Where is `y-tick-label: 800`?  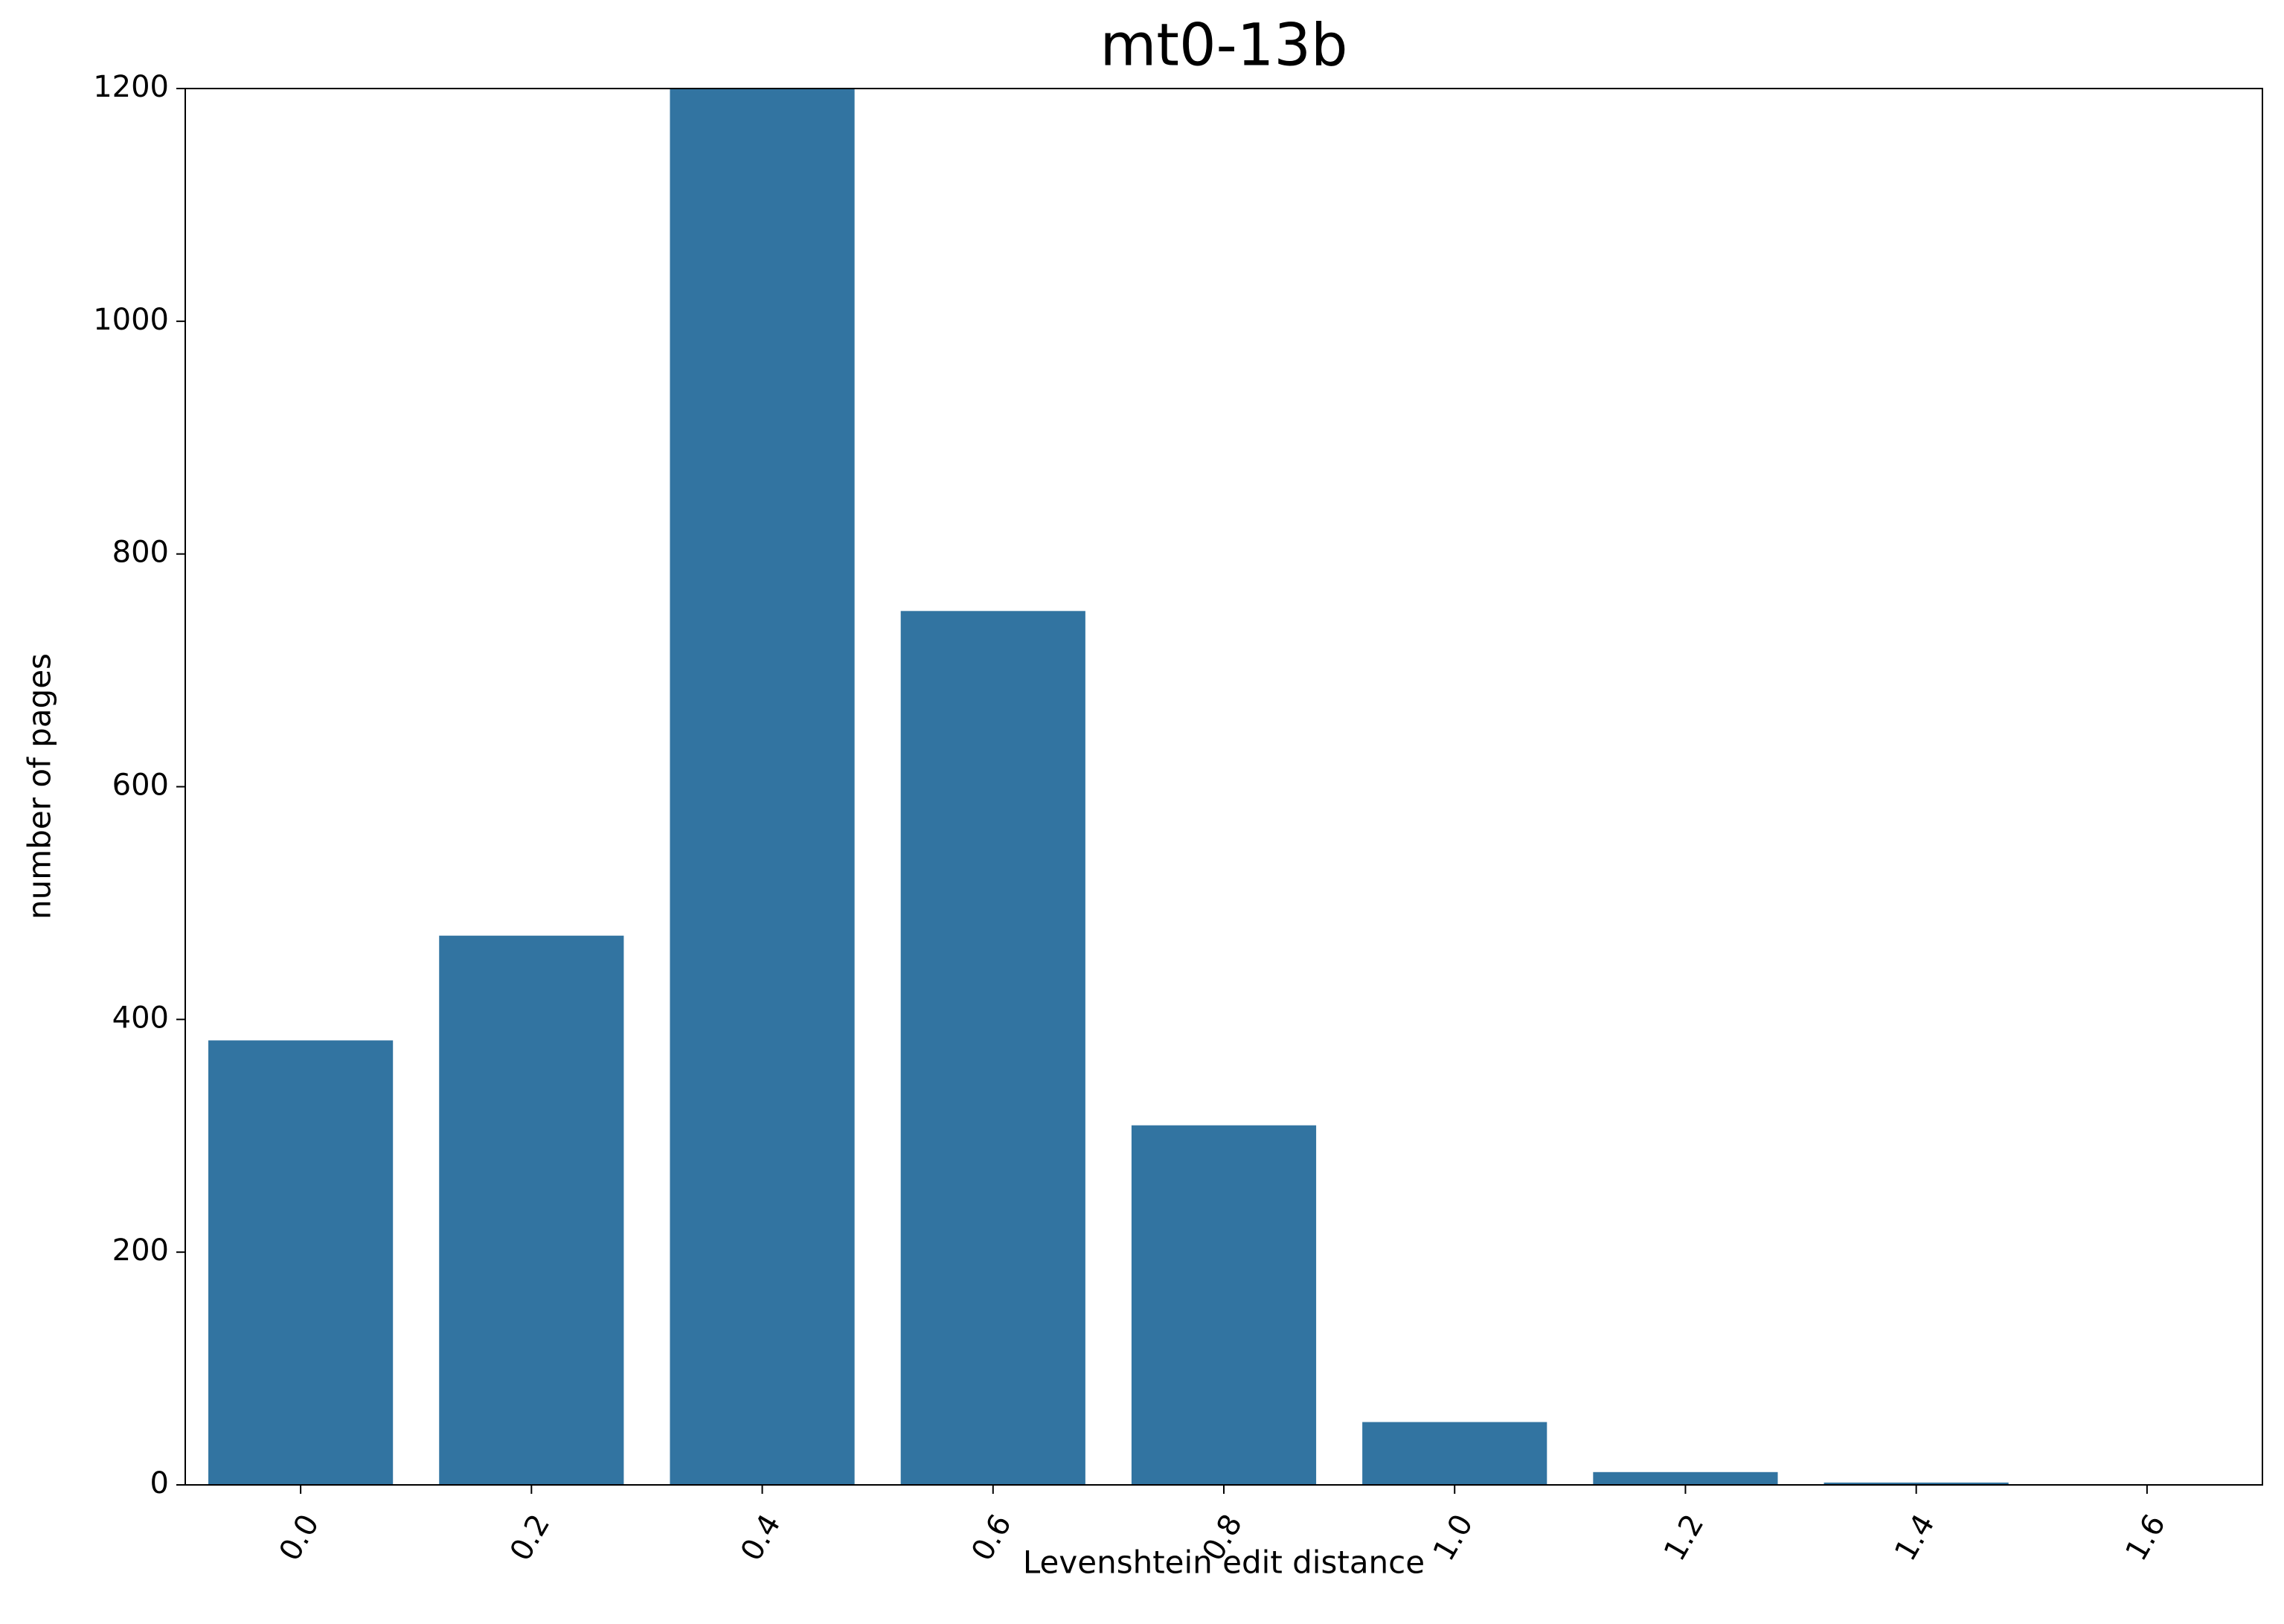
y-tick-label: 800 is located at coordinates (140, 553).